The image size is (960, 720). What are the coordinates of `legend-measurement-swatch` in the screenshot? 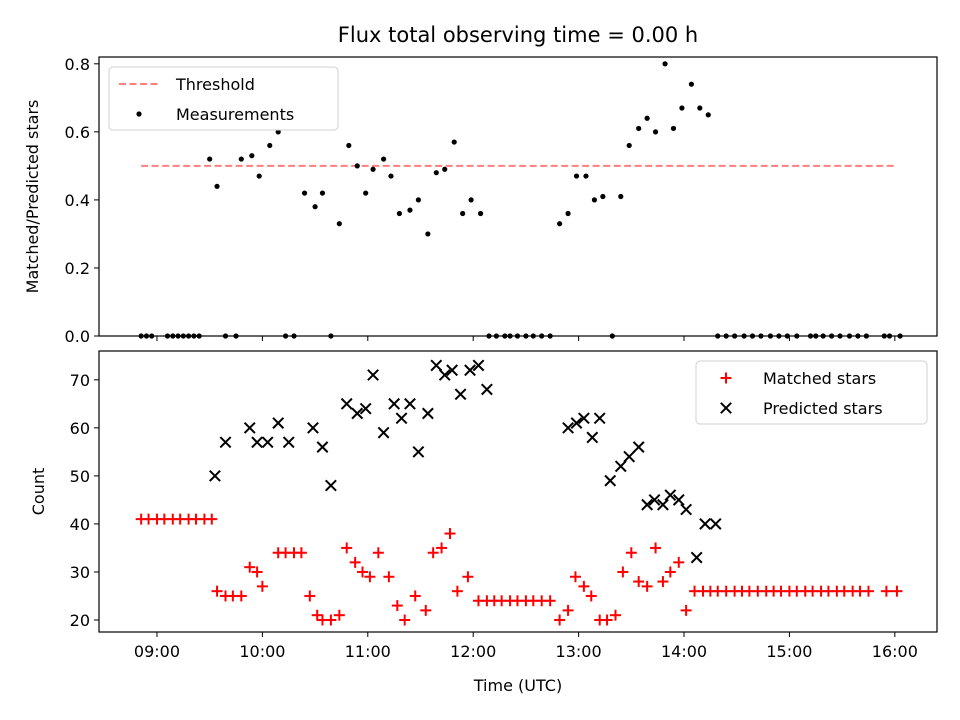 It's located at (139, 114).